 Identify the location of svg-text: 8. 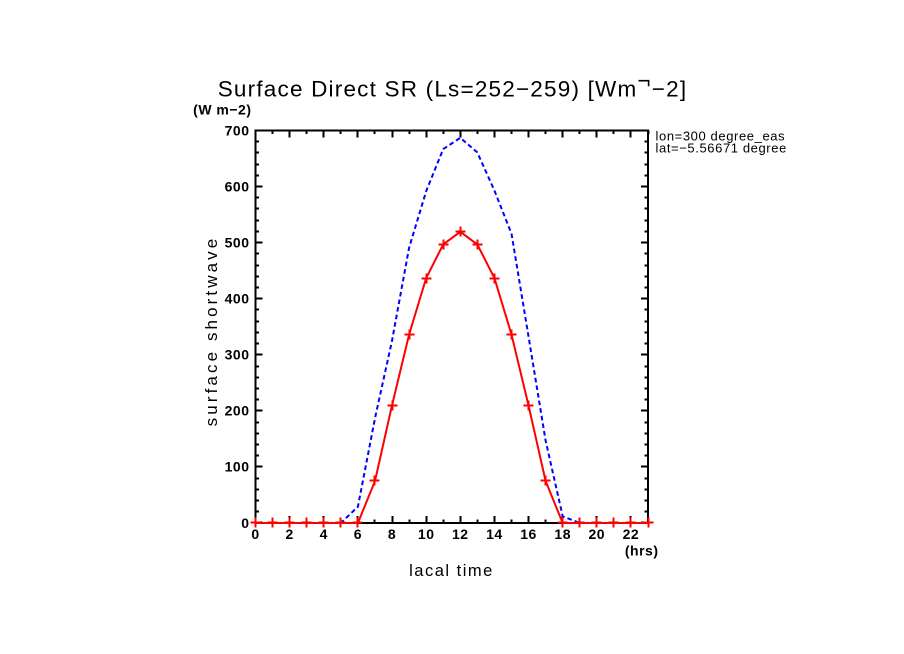
(392, 534).